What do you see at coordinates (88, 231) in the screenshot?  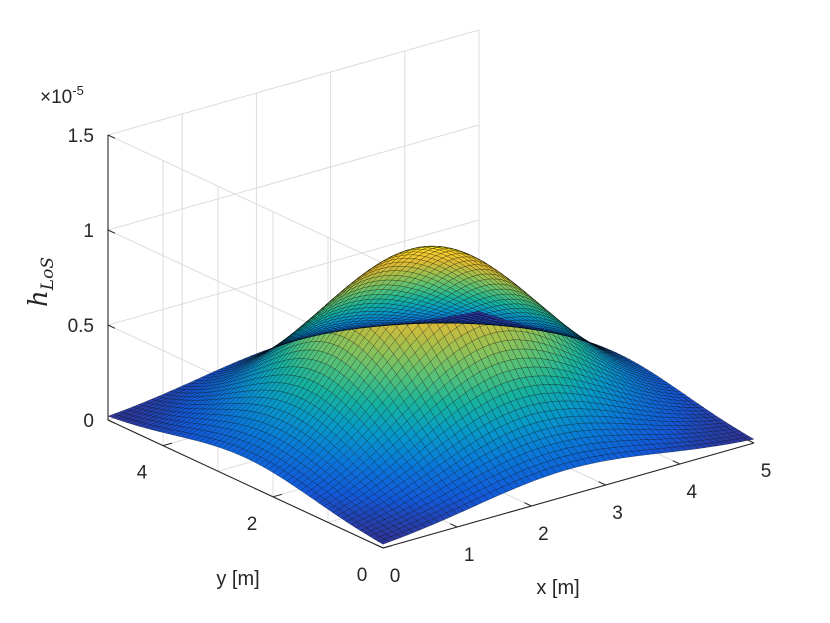 I see `z-tick-label: 1` at bounding box center [88, 231].